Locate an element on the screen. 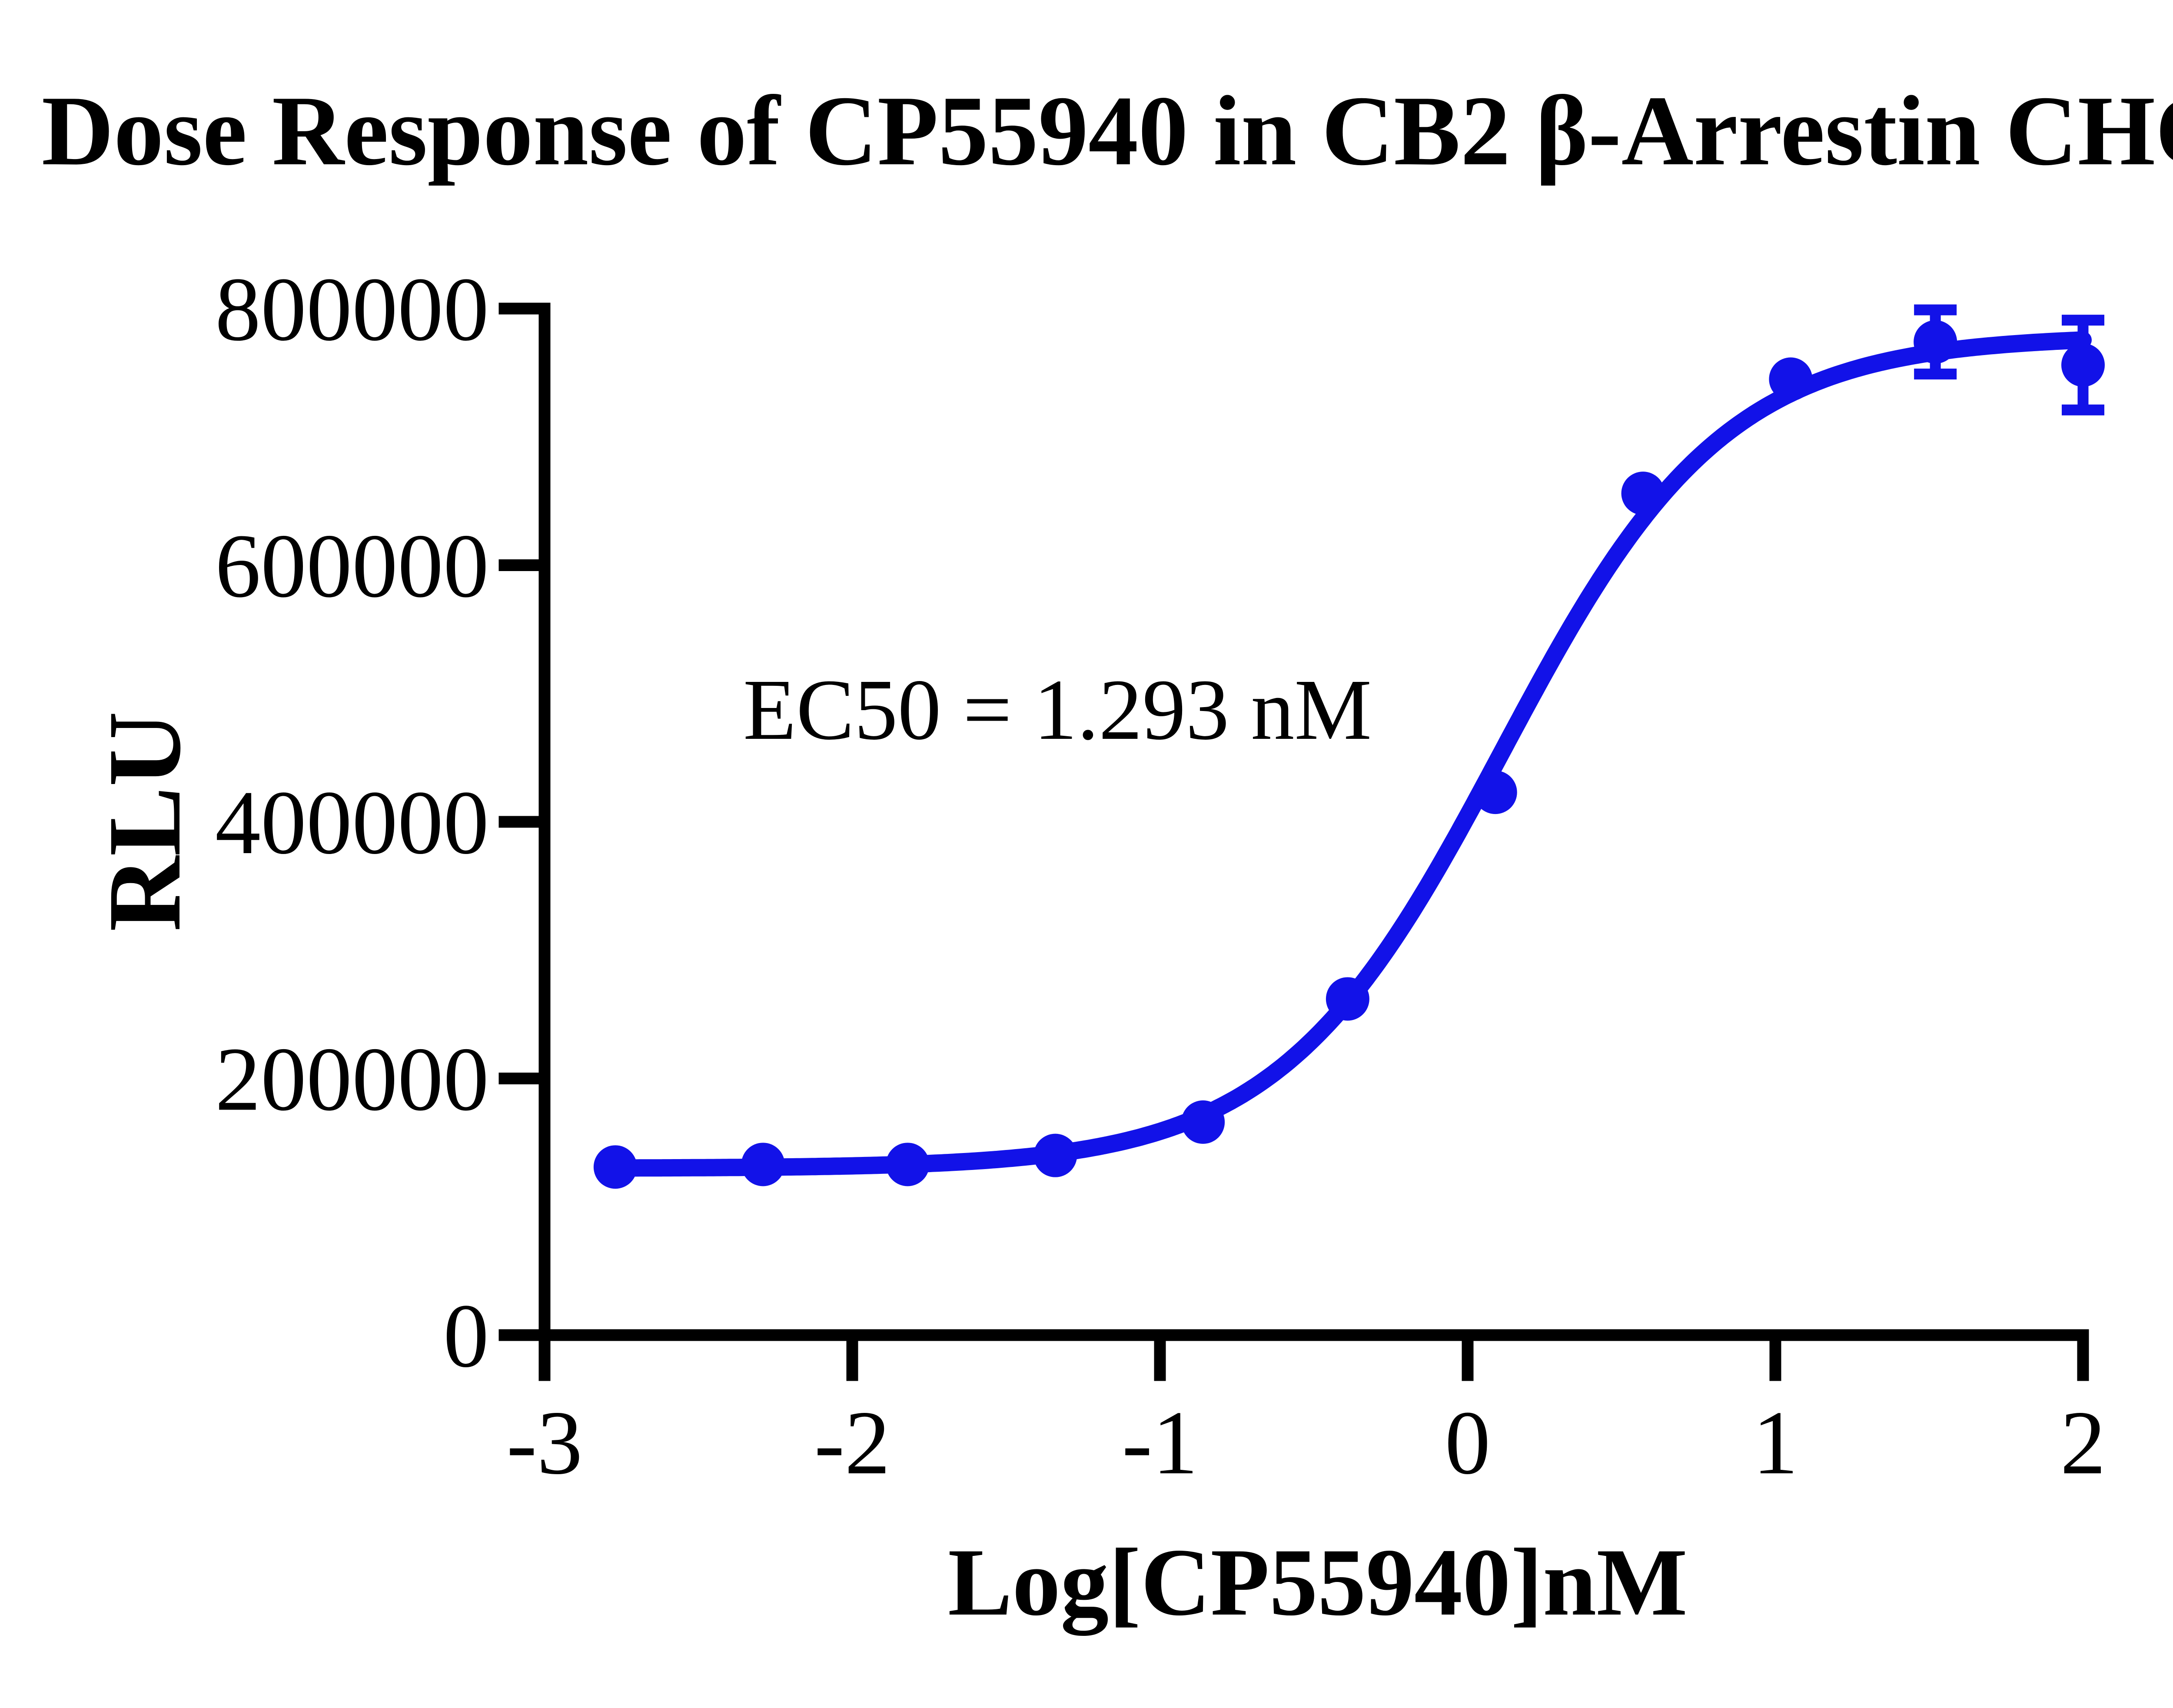 This screenshot has height=1708, width=2173. y-tick-label: 200000 is located at coordinates (352, 1079).